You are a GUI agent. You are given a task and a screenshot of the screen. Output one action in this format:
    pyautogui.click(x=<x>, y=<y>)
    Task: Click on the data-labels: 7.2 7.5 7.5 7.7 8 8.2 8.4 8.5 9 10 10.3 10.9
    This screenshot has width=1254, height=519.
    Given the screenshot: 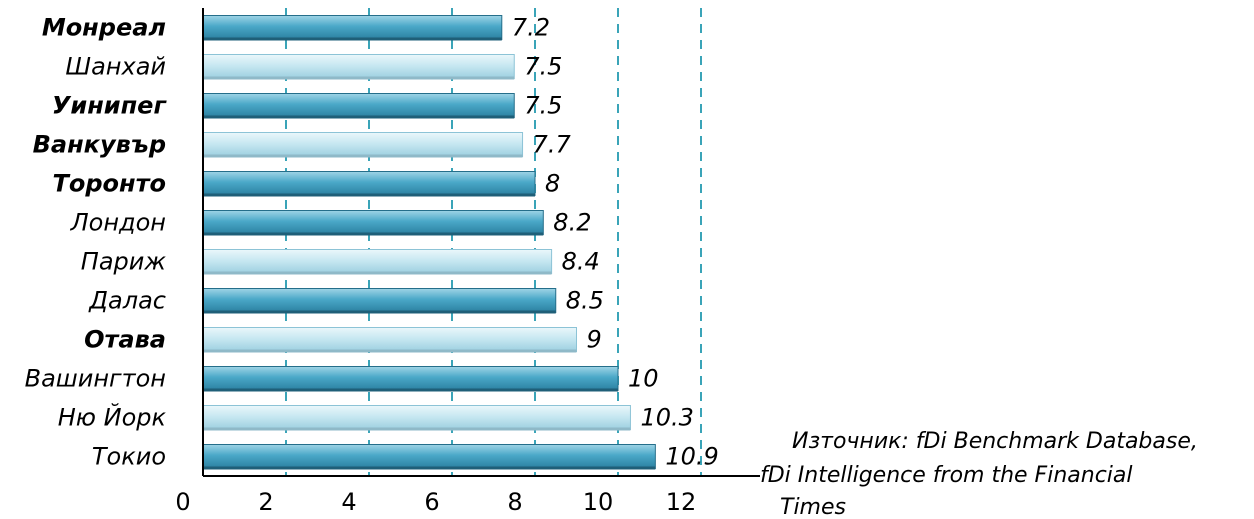 What is the action you would take?
    pyautogui.click(x=615, y=242)
    